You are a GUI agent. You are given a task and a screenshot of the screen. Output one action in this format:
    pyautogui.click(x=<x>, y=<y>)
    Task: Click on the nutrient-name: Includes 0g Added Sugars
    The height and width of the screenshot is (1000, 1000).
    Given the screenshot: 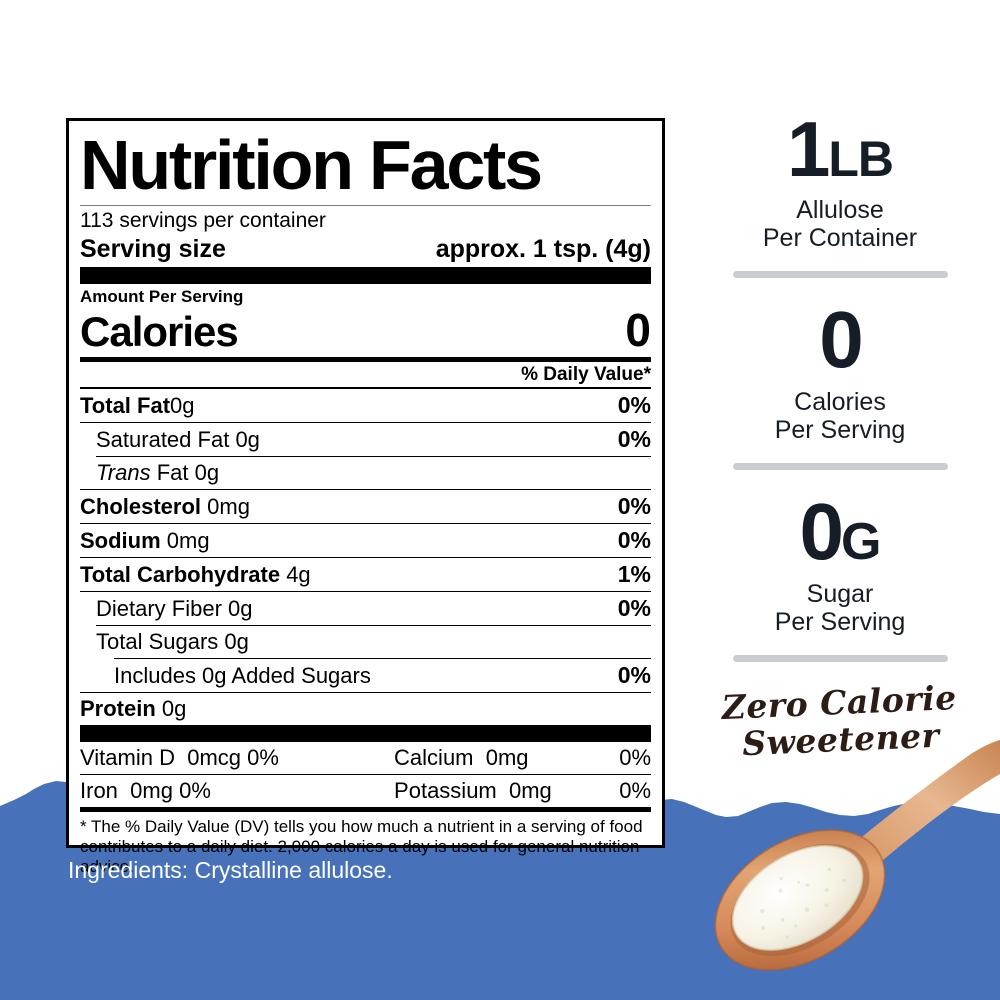 What is the action you would take?
    pyautogui.click(x=242, y=675)
    